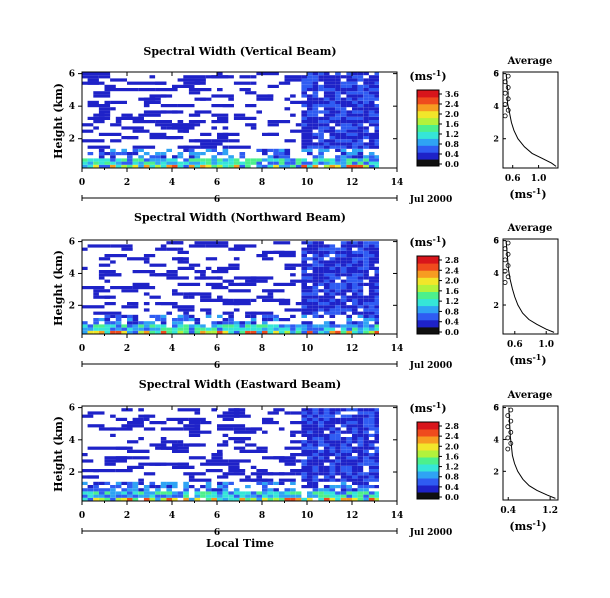 The width and height of the screenshot is (610, 598). Describe the element at coordinates (72, 441) in the screenshot. I see `y-tick-label: 4` at that location.